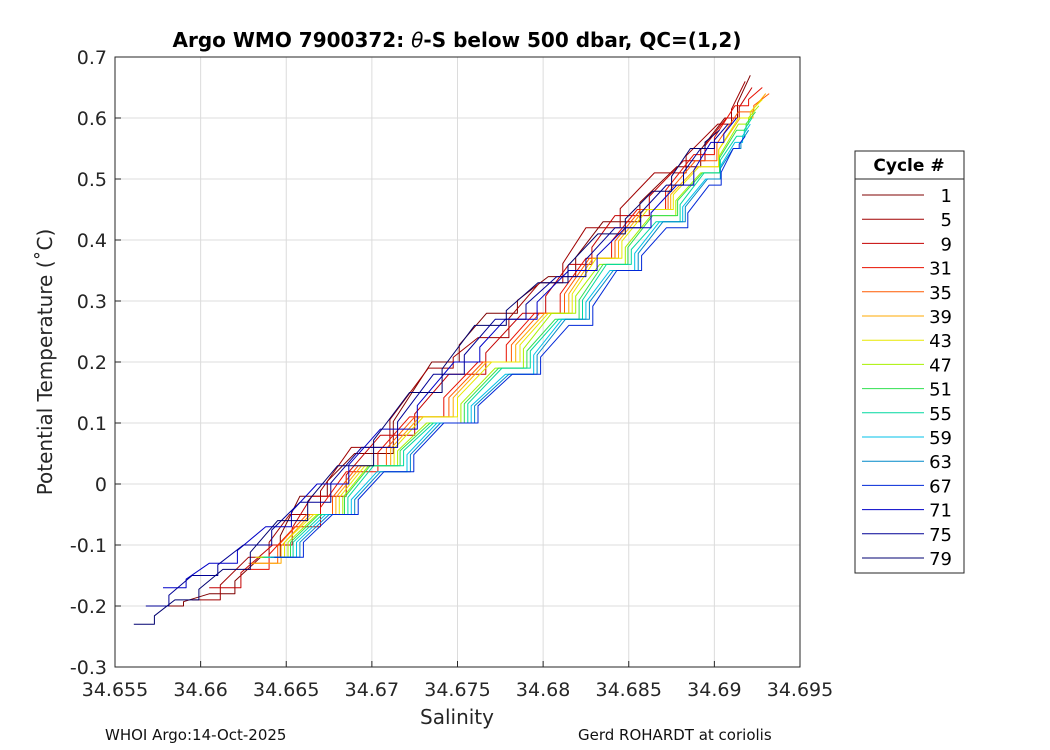  I want to click on x-tick-label: 34.68, so click(543, 690).